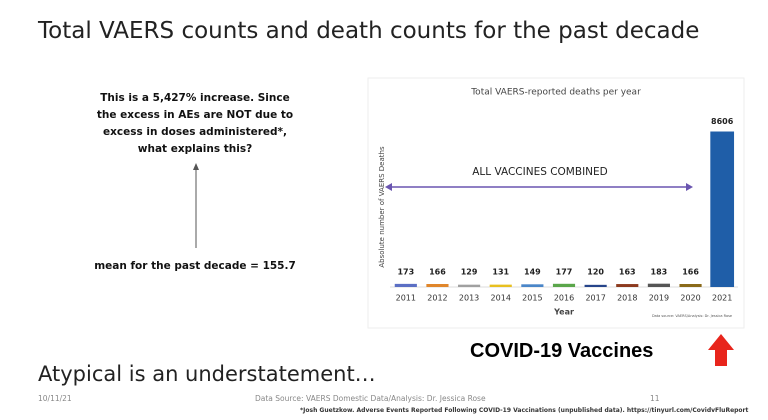  What do you see at coordinates (627, 272) in the screenshot?
I see `value-label: 163` at bounding box center [627, 272].